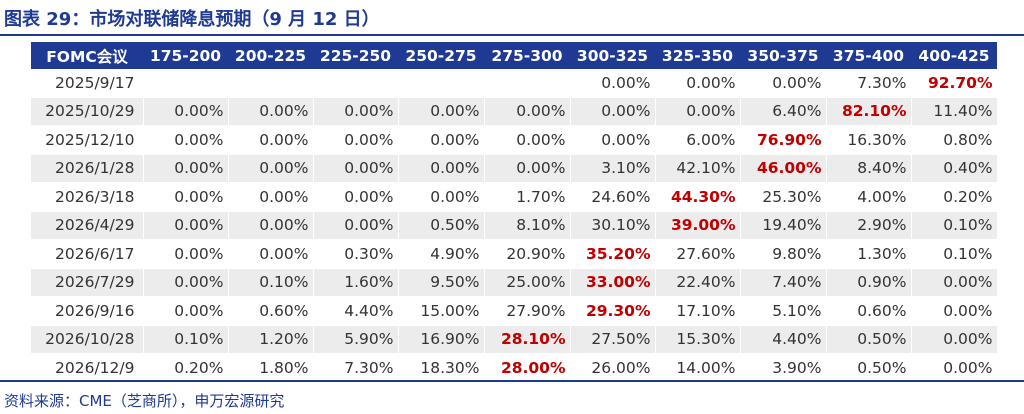 Image resolution: width=1024 pixels, height=414 pixels. What do you see at coordinates (271, 339) in the screenshot?
I see `probability-cell: 1.20%` at bounding box center [271, 339].